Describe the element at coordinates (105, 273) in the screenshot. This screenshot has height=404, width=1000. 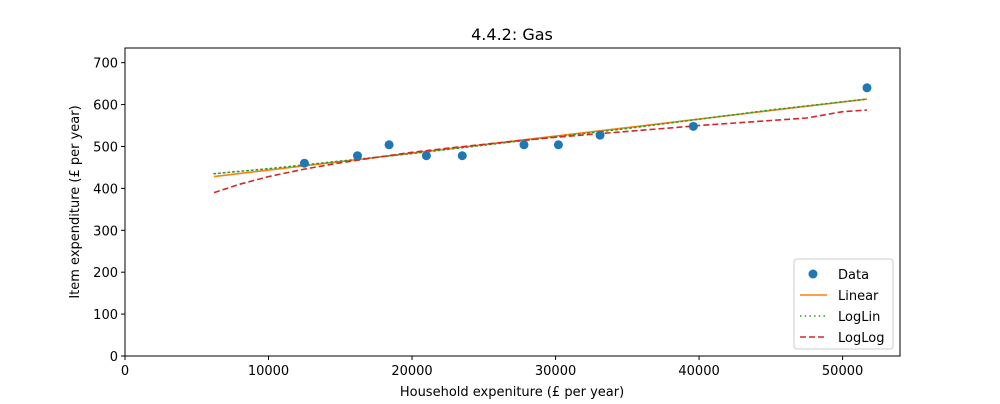
I see `y-tick-label: 200` at that location.